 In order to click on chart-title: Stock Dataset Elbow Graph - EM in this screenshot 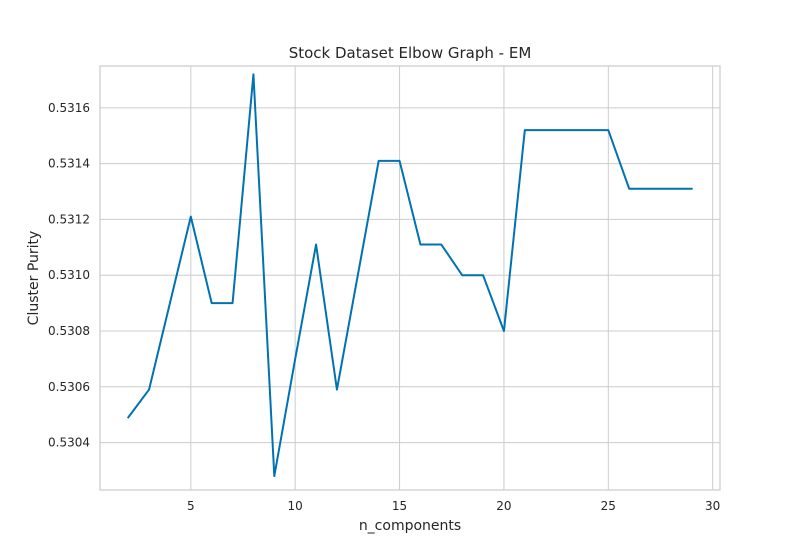, I will do `click(410, 53)`.